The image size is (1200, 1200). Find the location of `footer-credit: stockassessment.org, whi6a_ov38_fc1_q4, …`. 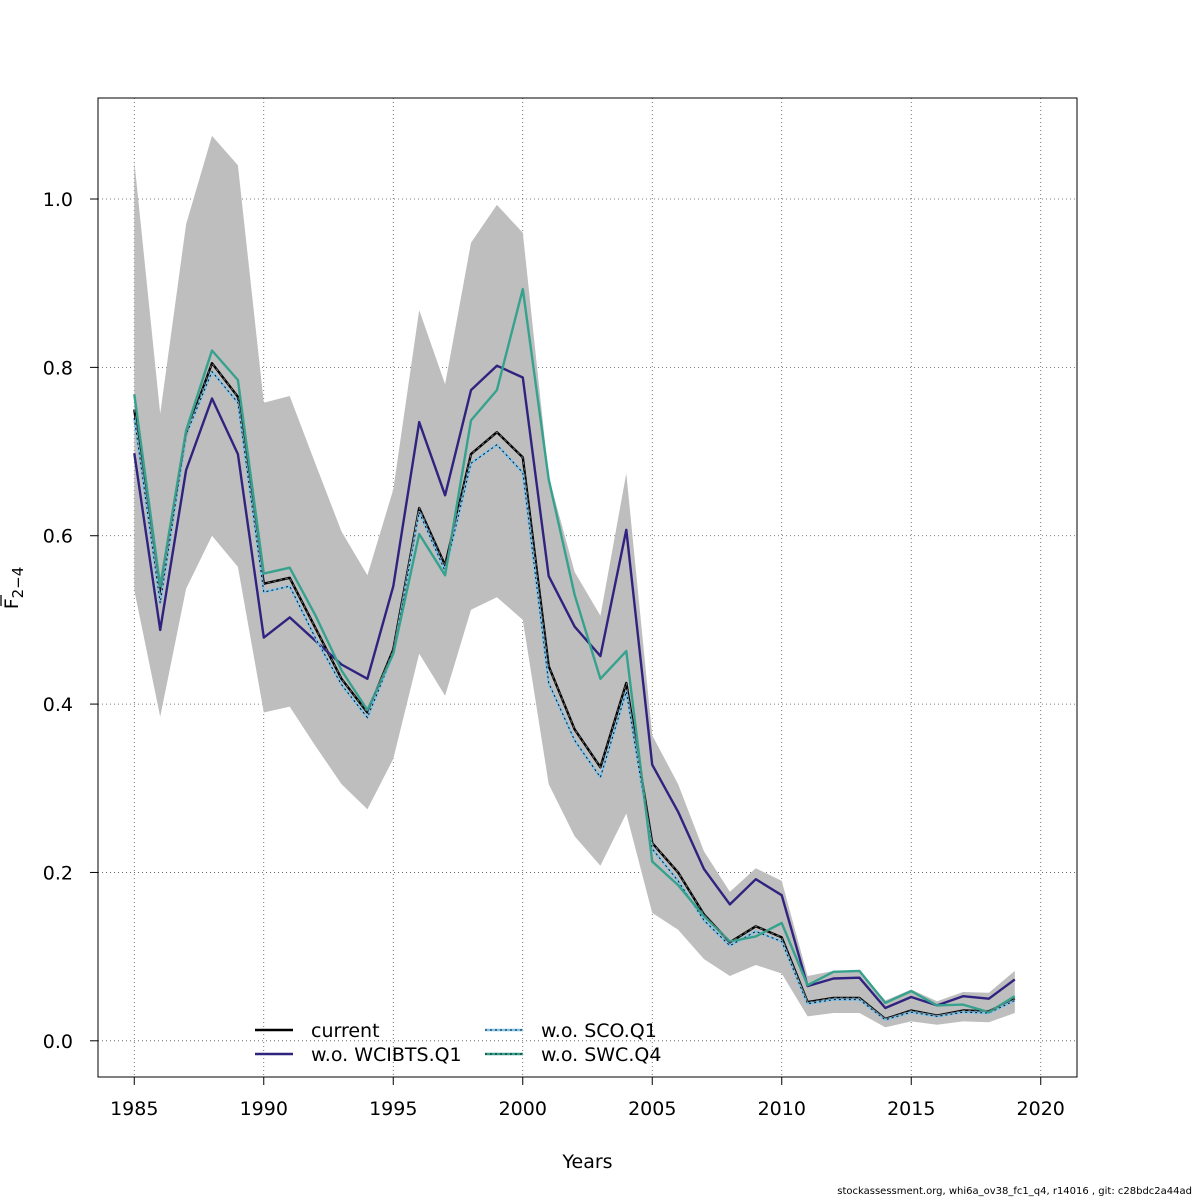

footer-credit: stockassessment.org, whi6a_ov38_fc1_q4, … is located at coordinates (1014, 1191).